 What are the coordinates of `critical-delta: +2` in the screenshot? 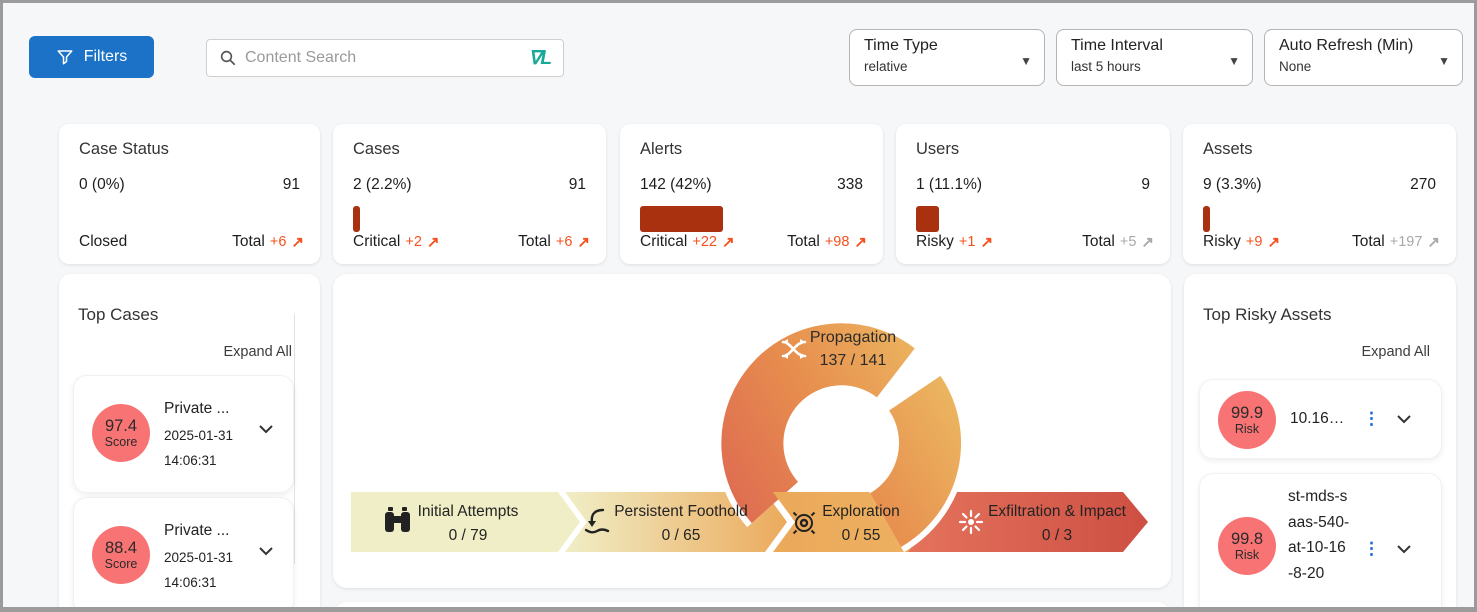 It's located at (413, 242).